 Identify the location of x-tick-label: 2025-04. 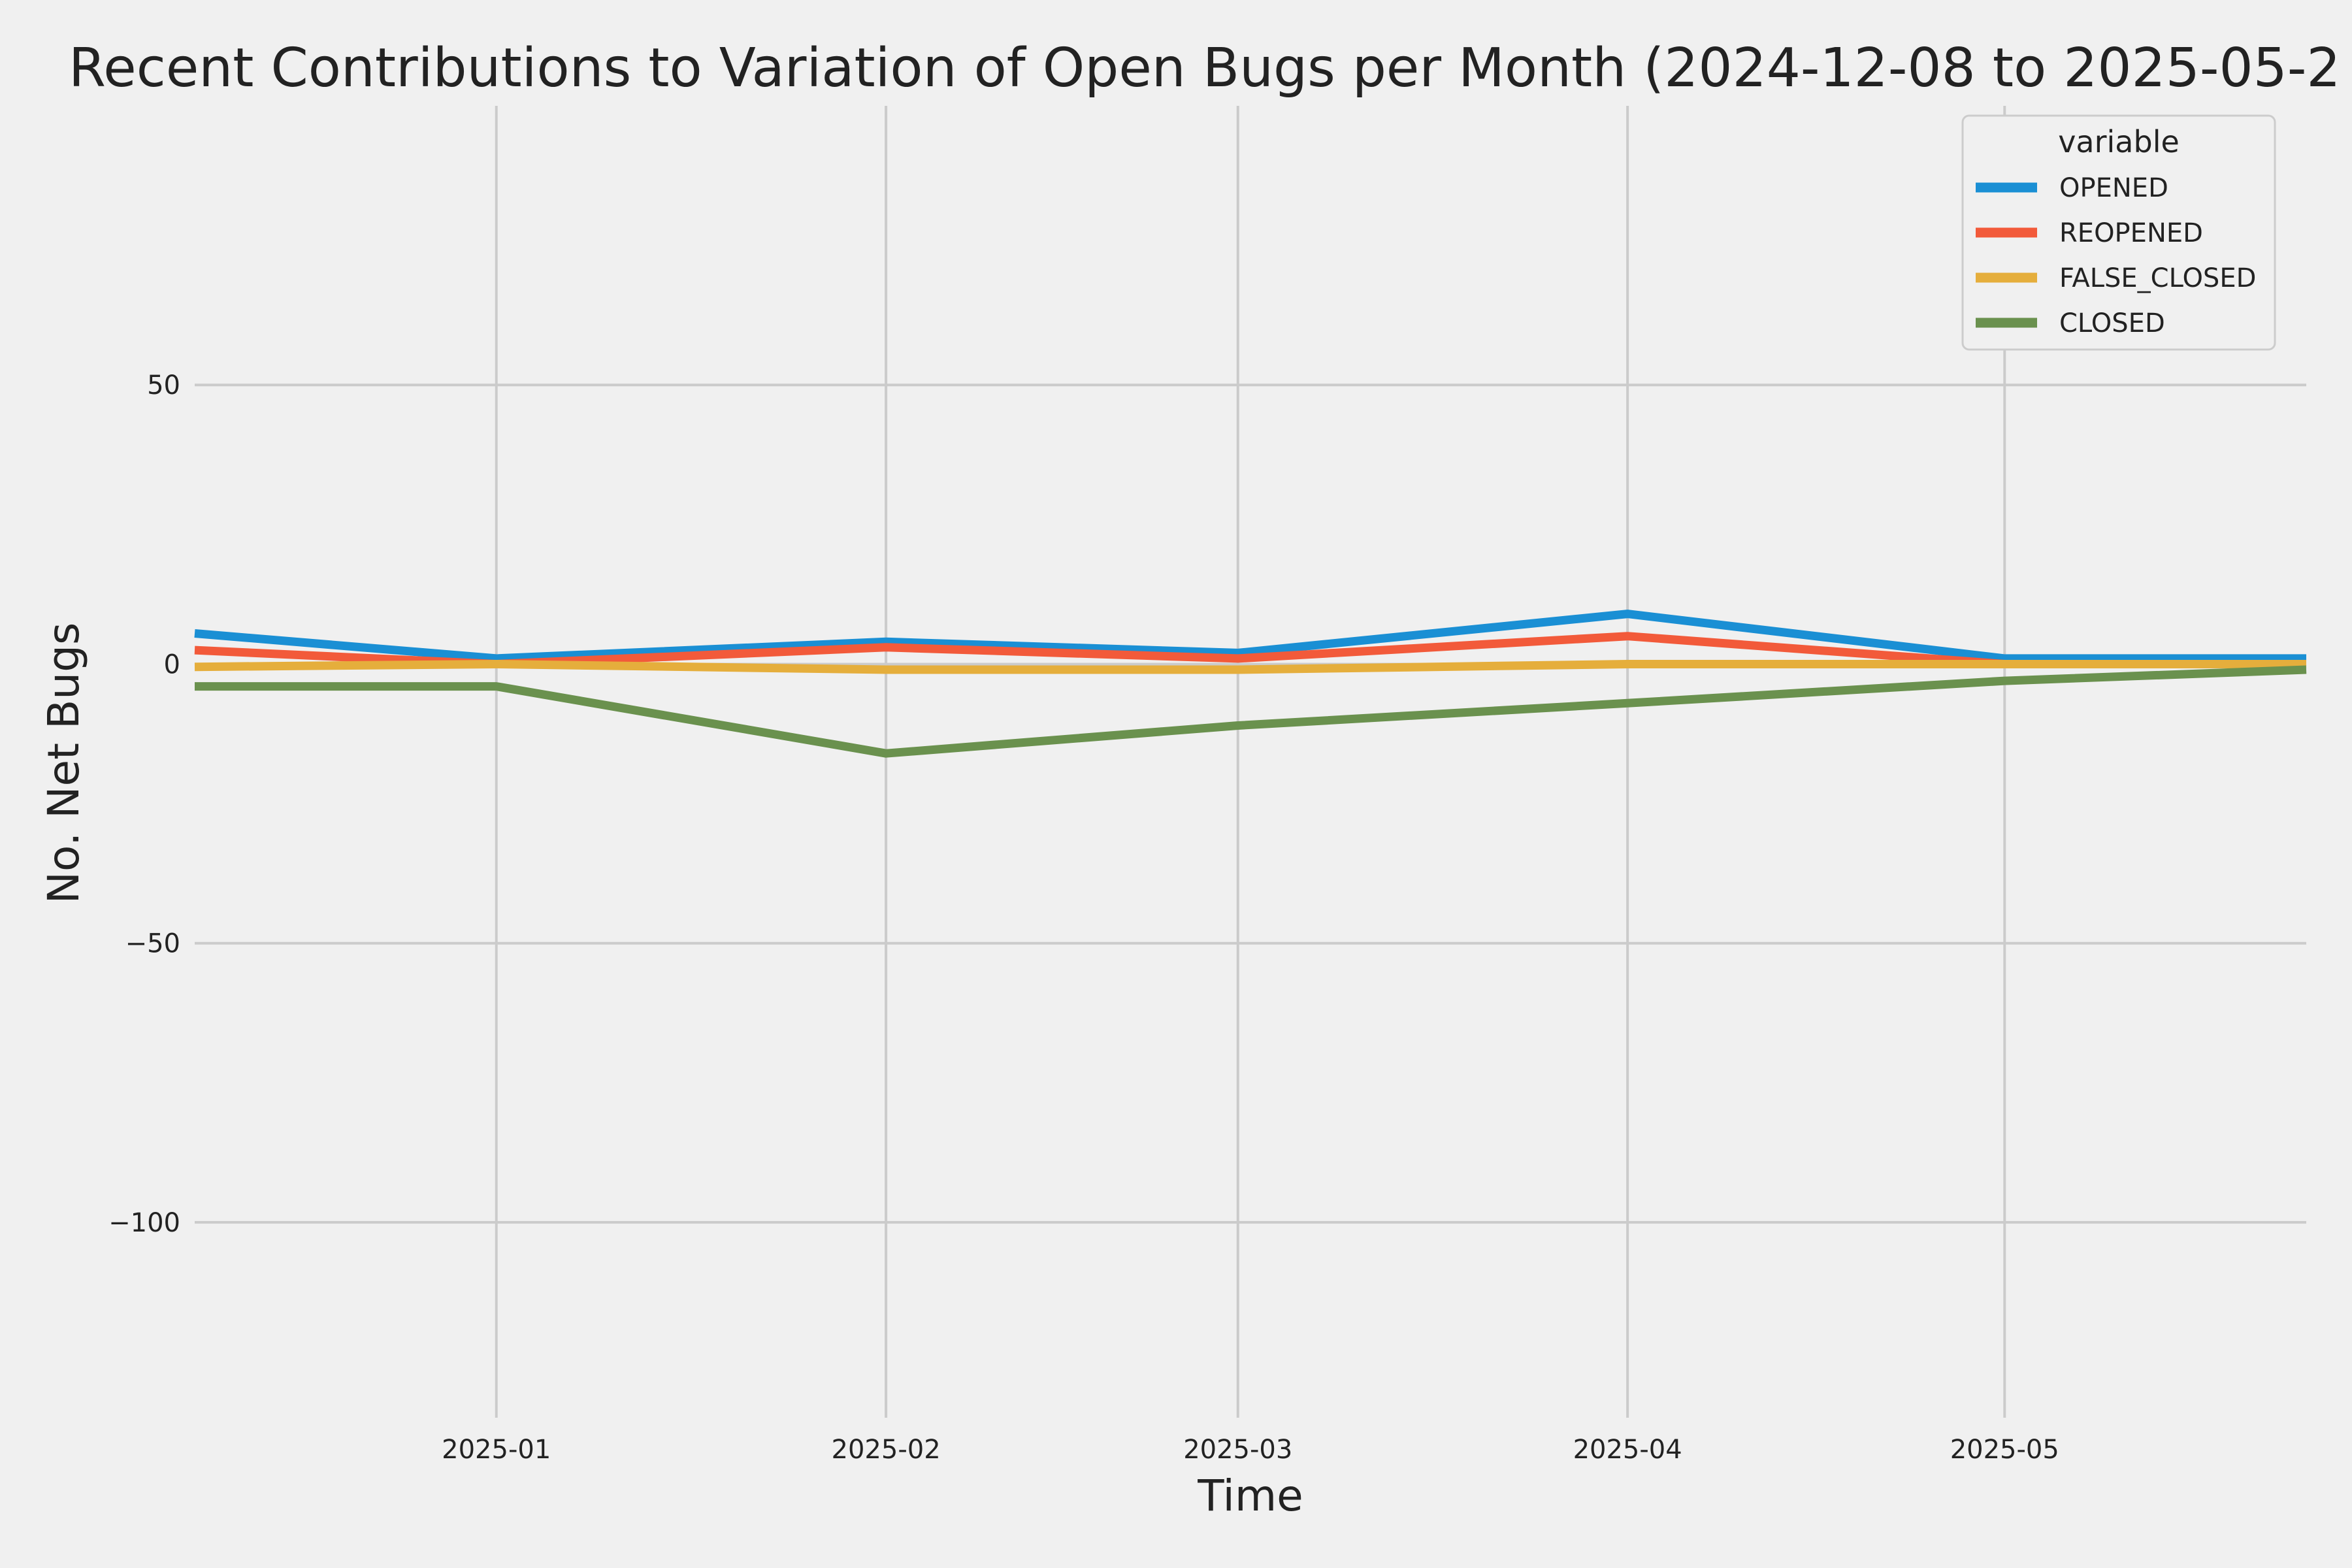
(1627, 1450).